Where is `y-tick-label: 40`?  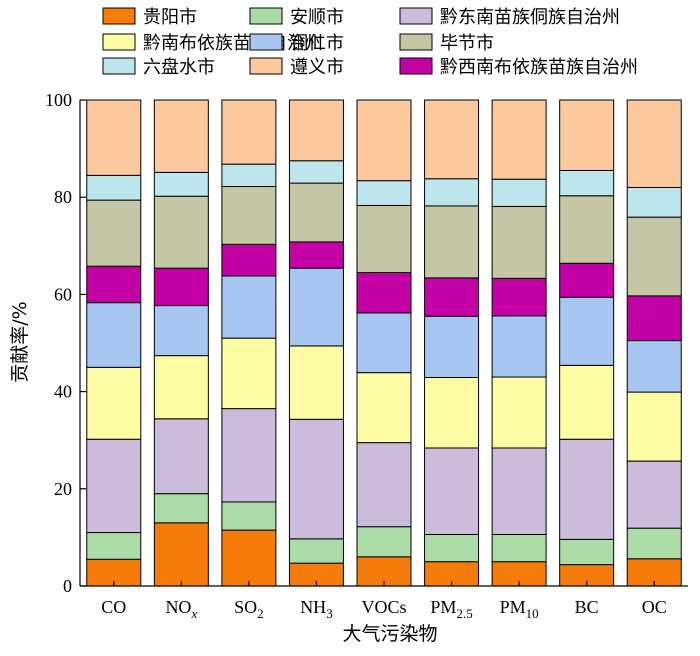 y-tick-label: 40 is located at coordinates (63, 392).